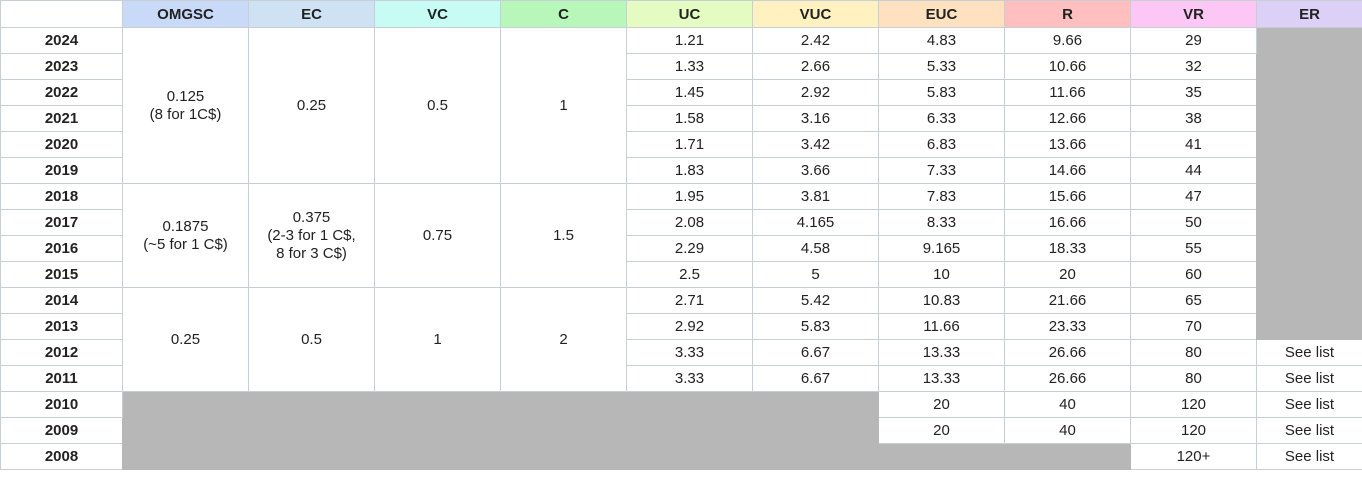 The height and width of the screenshot is (482, 1362). I want to click on cell-r: 23.33, so click(1067, 326).